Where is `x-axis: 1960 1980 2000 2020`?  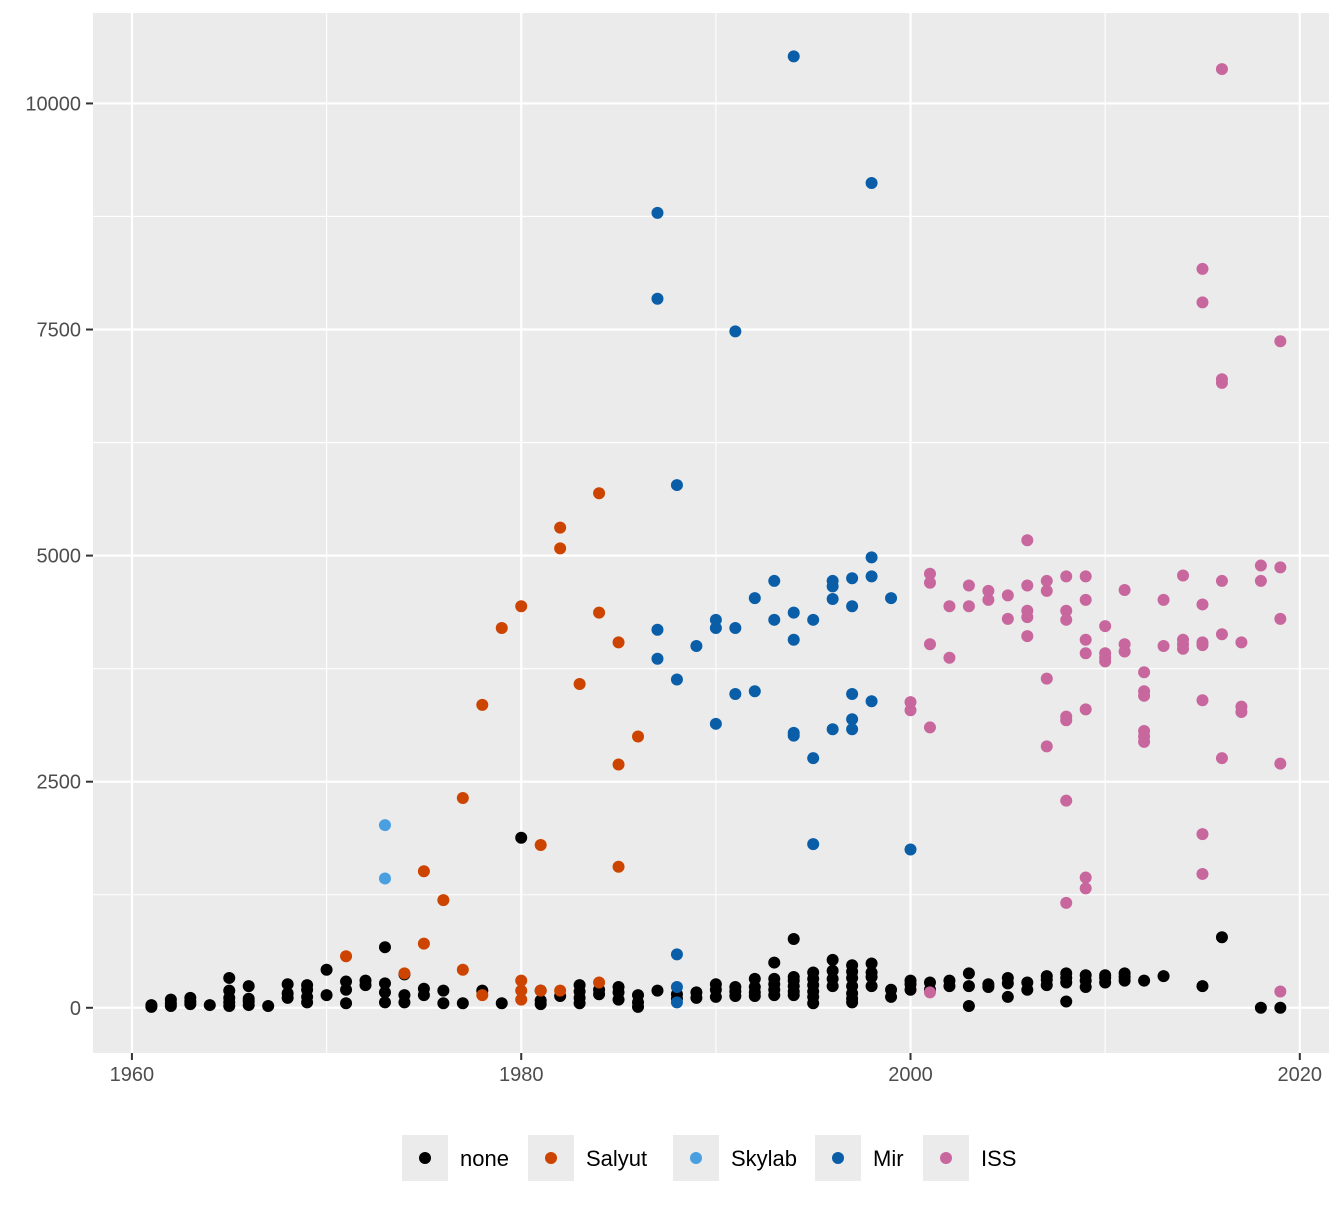
x-axis: 1960 1980 2000 2020 is located at coordinates (716, 1069).